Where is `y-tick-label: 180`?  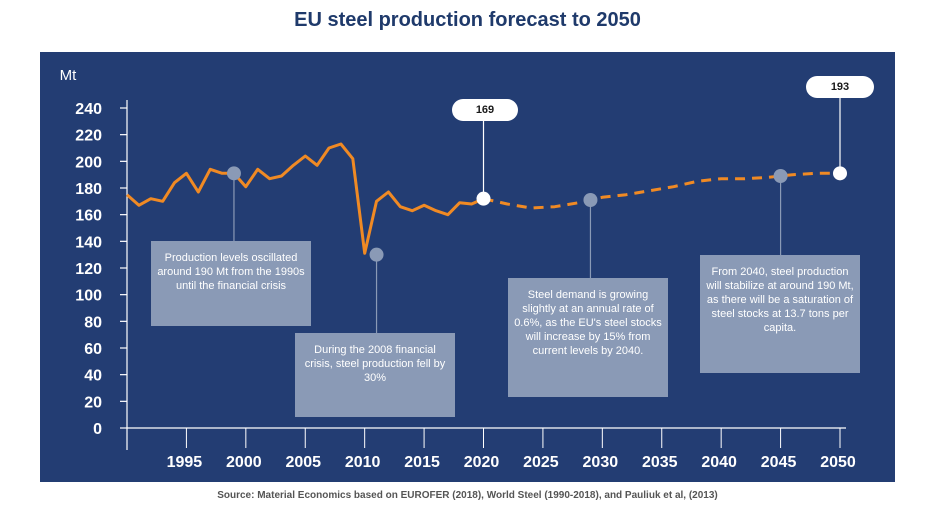 y-tick-label: 180 is located at coordinates (88, 189).